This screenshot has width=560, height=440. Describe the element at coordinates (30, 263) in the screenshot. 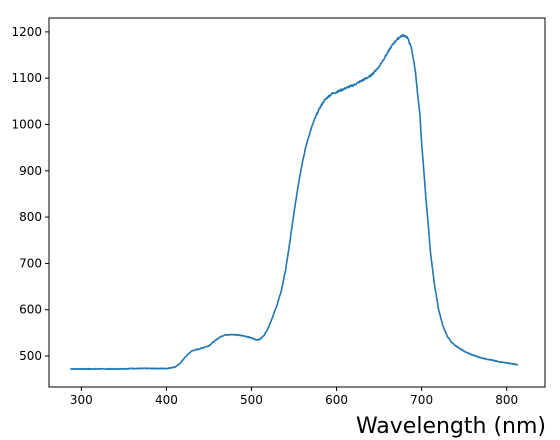

I see `y-tick-label: 700` at that location.